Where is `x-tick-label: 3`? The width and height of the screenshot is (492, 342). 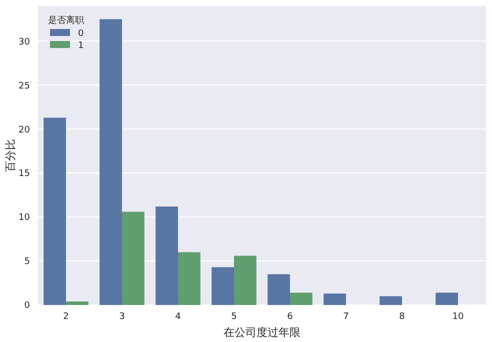 x-tick-label: 3 is located at coordinates (122, 317).